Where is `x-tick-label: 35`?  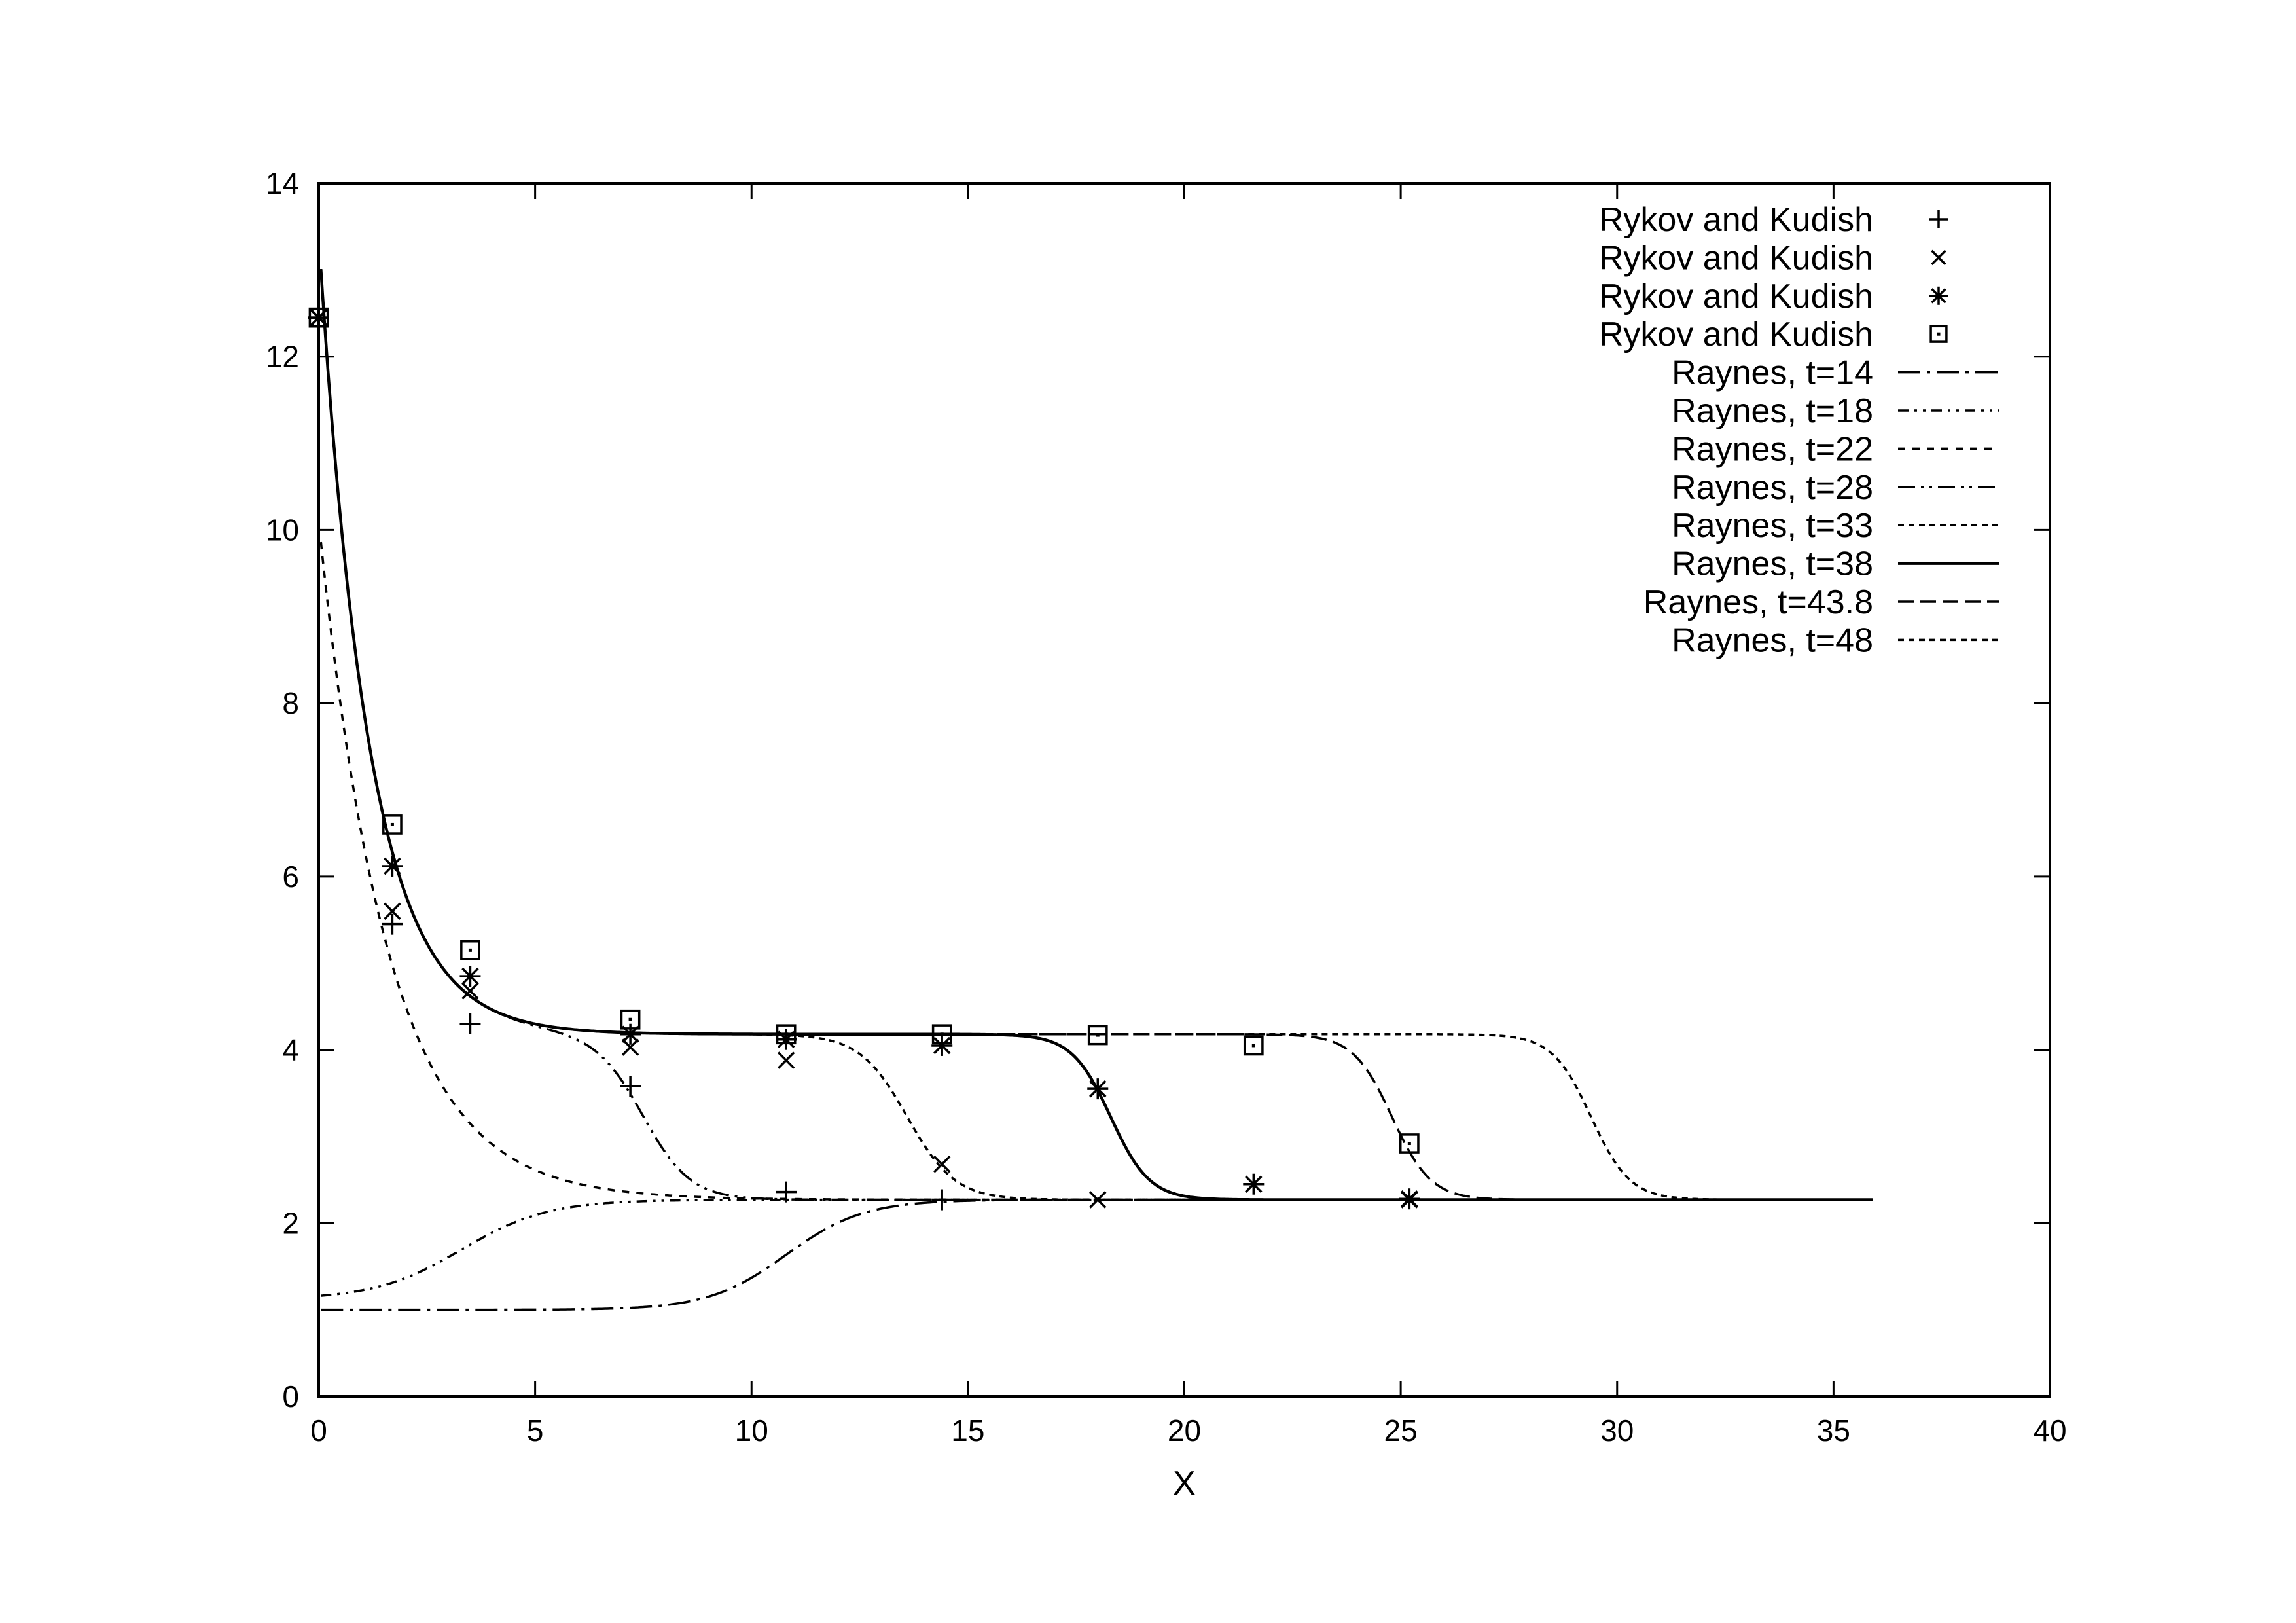 x-tick-label: 35 is located at coordinates (1833, 1430).